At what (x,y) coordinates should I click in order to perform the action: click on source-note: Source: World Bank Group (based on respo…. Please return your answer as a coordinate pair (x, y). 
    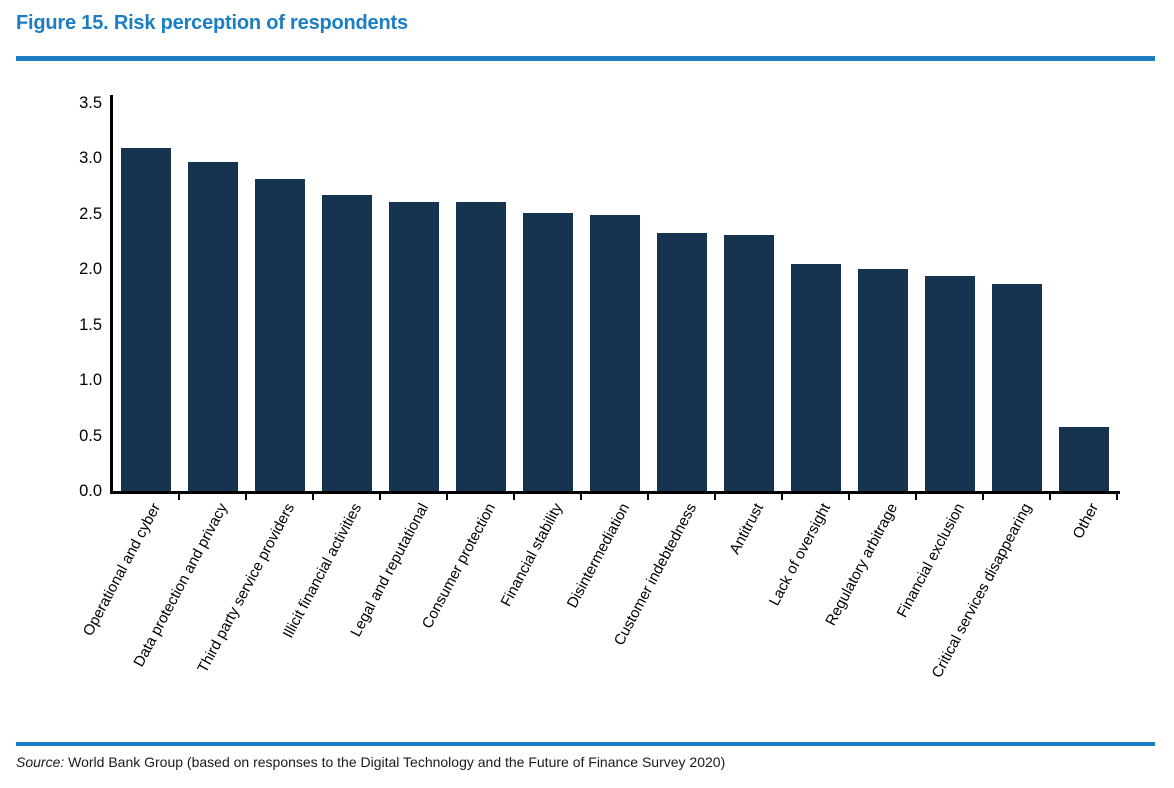
    Looking at the image, I should click on (370, 762).